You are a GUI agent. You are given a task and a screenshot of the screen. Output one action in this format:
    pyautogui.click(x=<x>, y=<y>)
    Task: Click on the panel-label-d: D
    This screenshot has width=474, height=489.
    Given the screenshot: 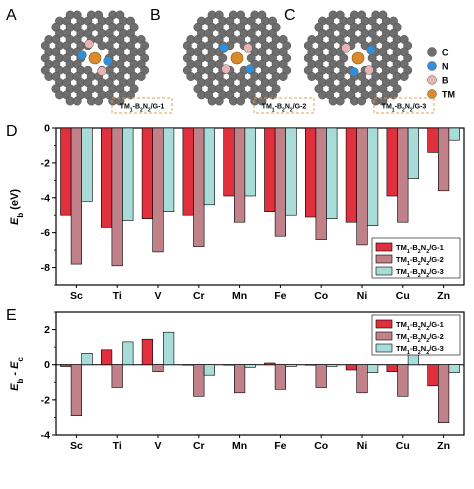 What is the action you would take?
    pyautogui.click(x=12, y=131)
    